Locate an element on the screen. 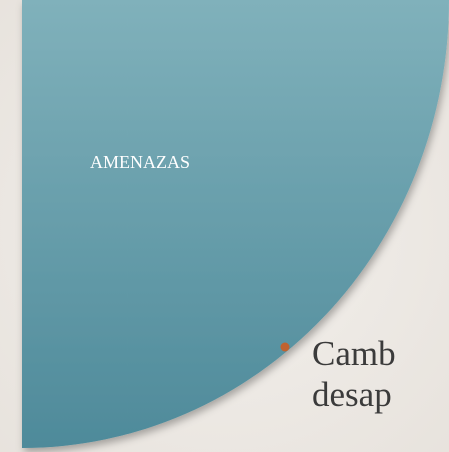 This screenshot has height=452, width=449. bullet-dot is located at coordinates (285, 347).